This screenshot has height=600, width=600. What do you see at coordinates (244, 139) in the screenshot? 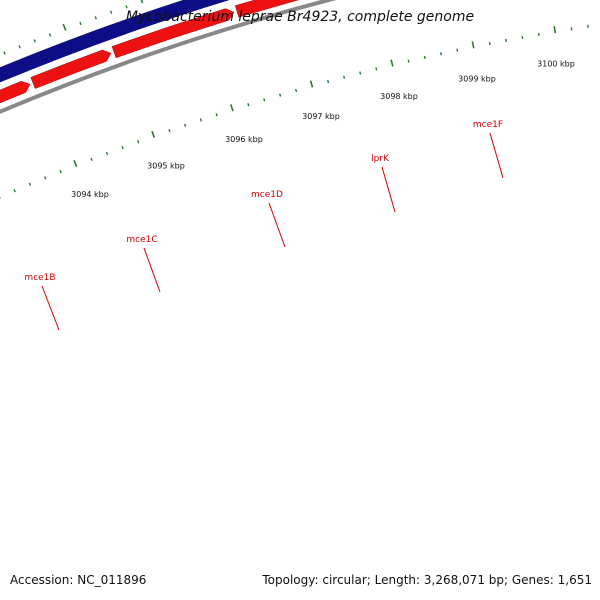
I see `scale-label: 3096 kbp` at bounding box center [244, 139].